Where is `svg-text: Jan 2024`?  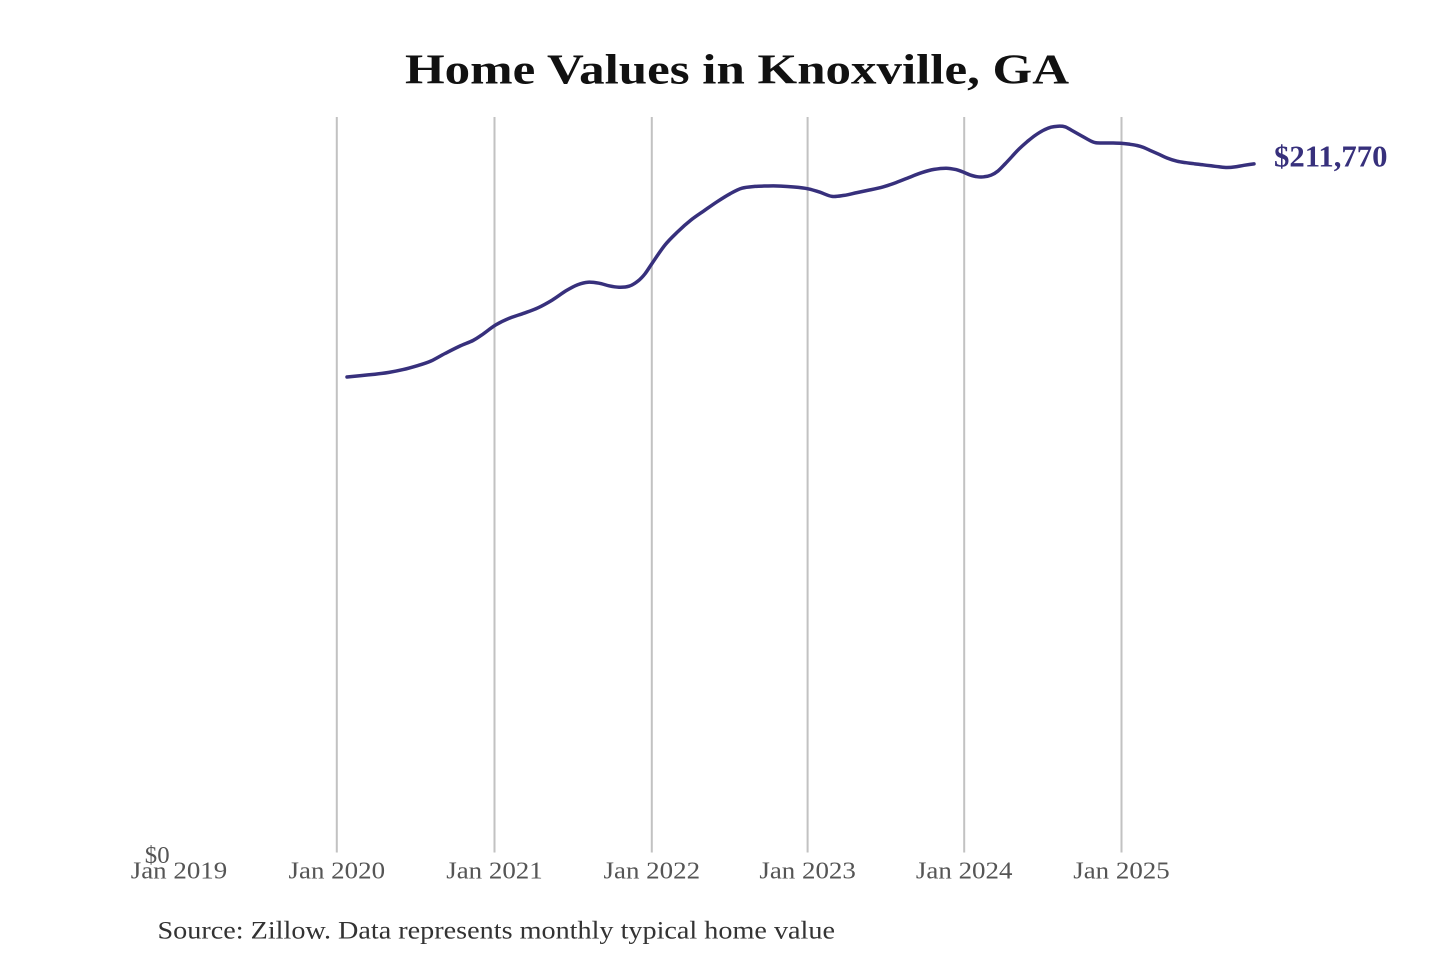
svg-text: Jan 2024 is located at coordinates (964, 870).